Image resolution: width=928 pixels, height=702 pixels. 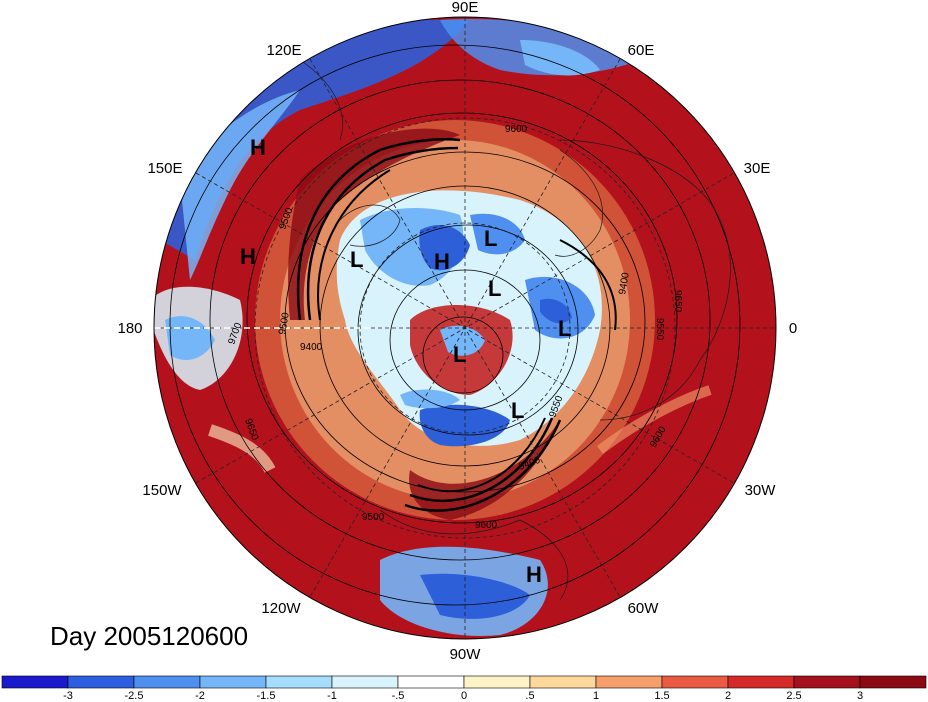 What do you see at coordinates (860, 696) in the screenshot?
I see `colorbar-tick-label: 3` at bounding box center [860, 696].